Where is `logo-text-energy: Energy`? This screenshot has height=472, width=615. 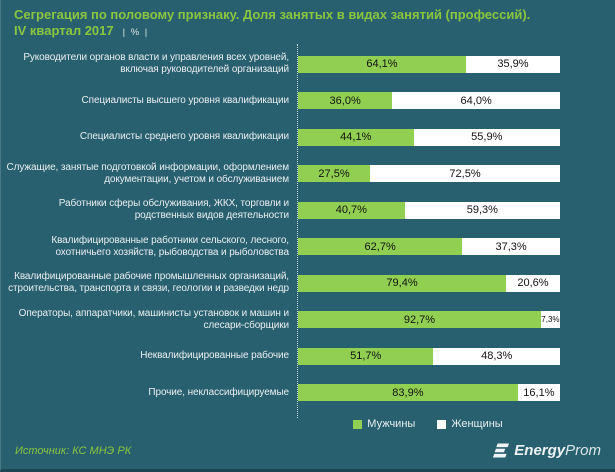
logo-text-energy: Energy is located at coordinates (540, 450).